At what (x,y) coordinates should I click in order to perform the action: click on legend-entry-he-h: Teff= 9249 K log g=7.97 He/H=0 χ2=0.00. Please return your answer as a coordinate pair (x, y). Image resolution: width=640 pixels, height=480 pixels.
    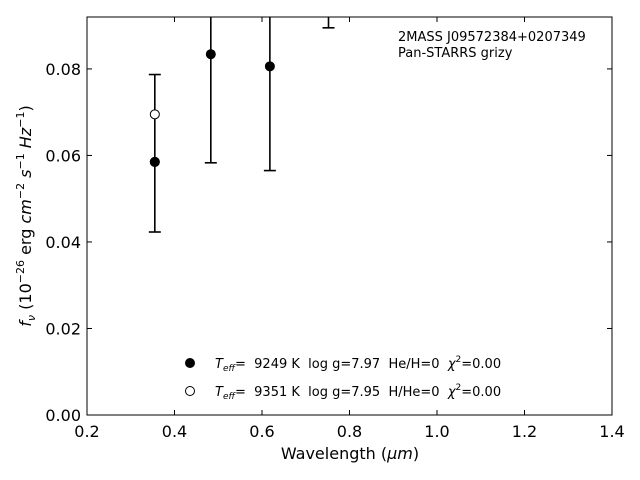
    Looking at the image, I should click on (358, 364).